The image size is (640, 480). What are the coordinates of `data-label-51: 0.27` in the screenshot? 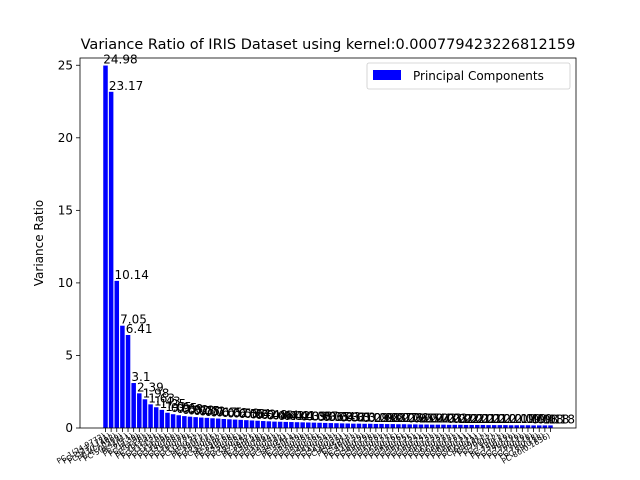 It's located at (398, 418).